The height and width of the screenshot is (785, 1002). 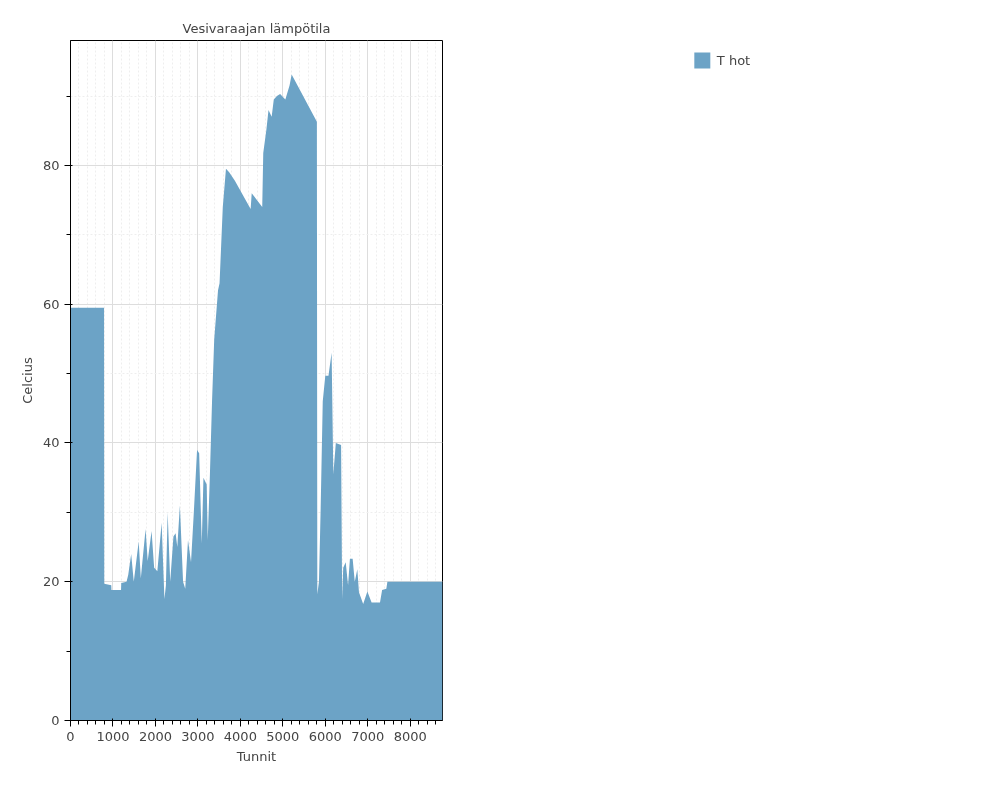 I want to click on x-tick-label: 4000, so click(x=240, y=736).